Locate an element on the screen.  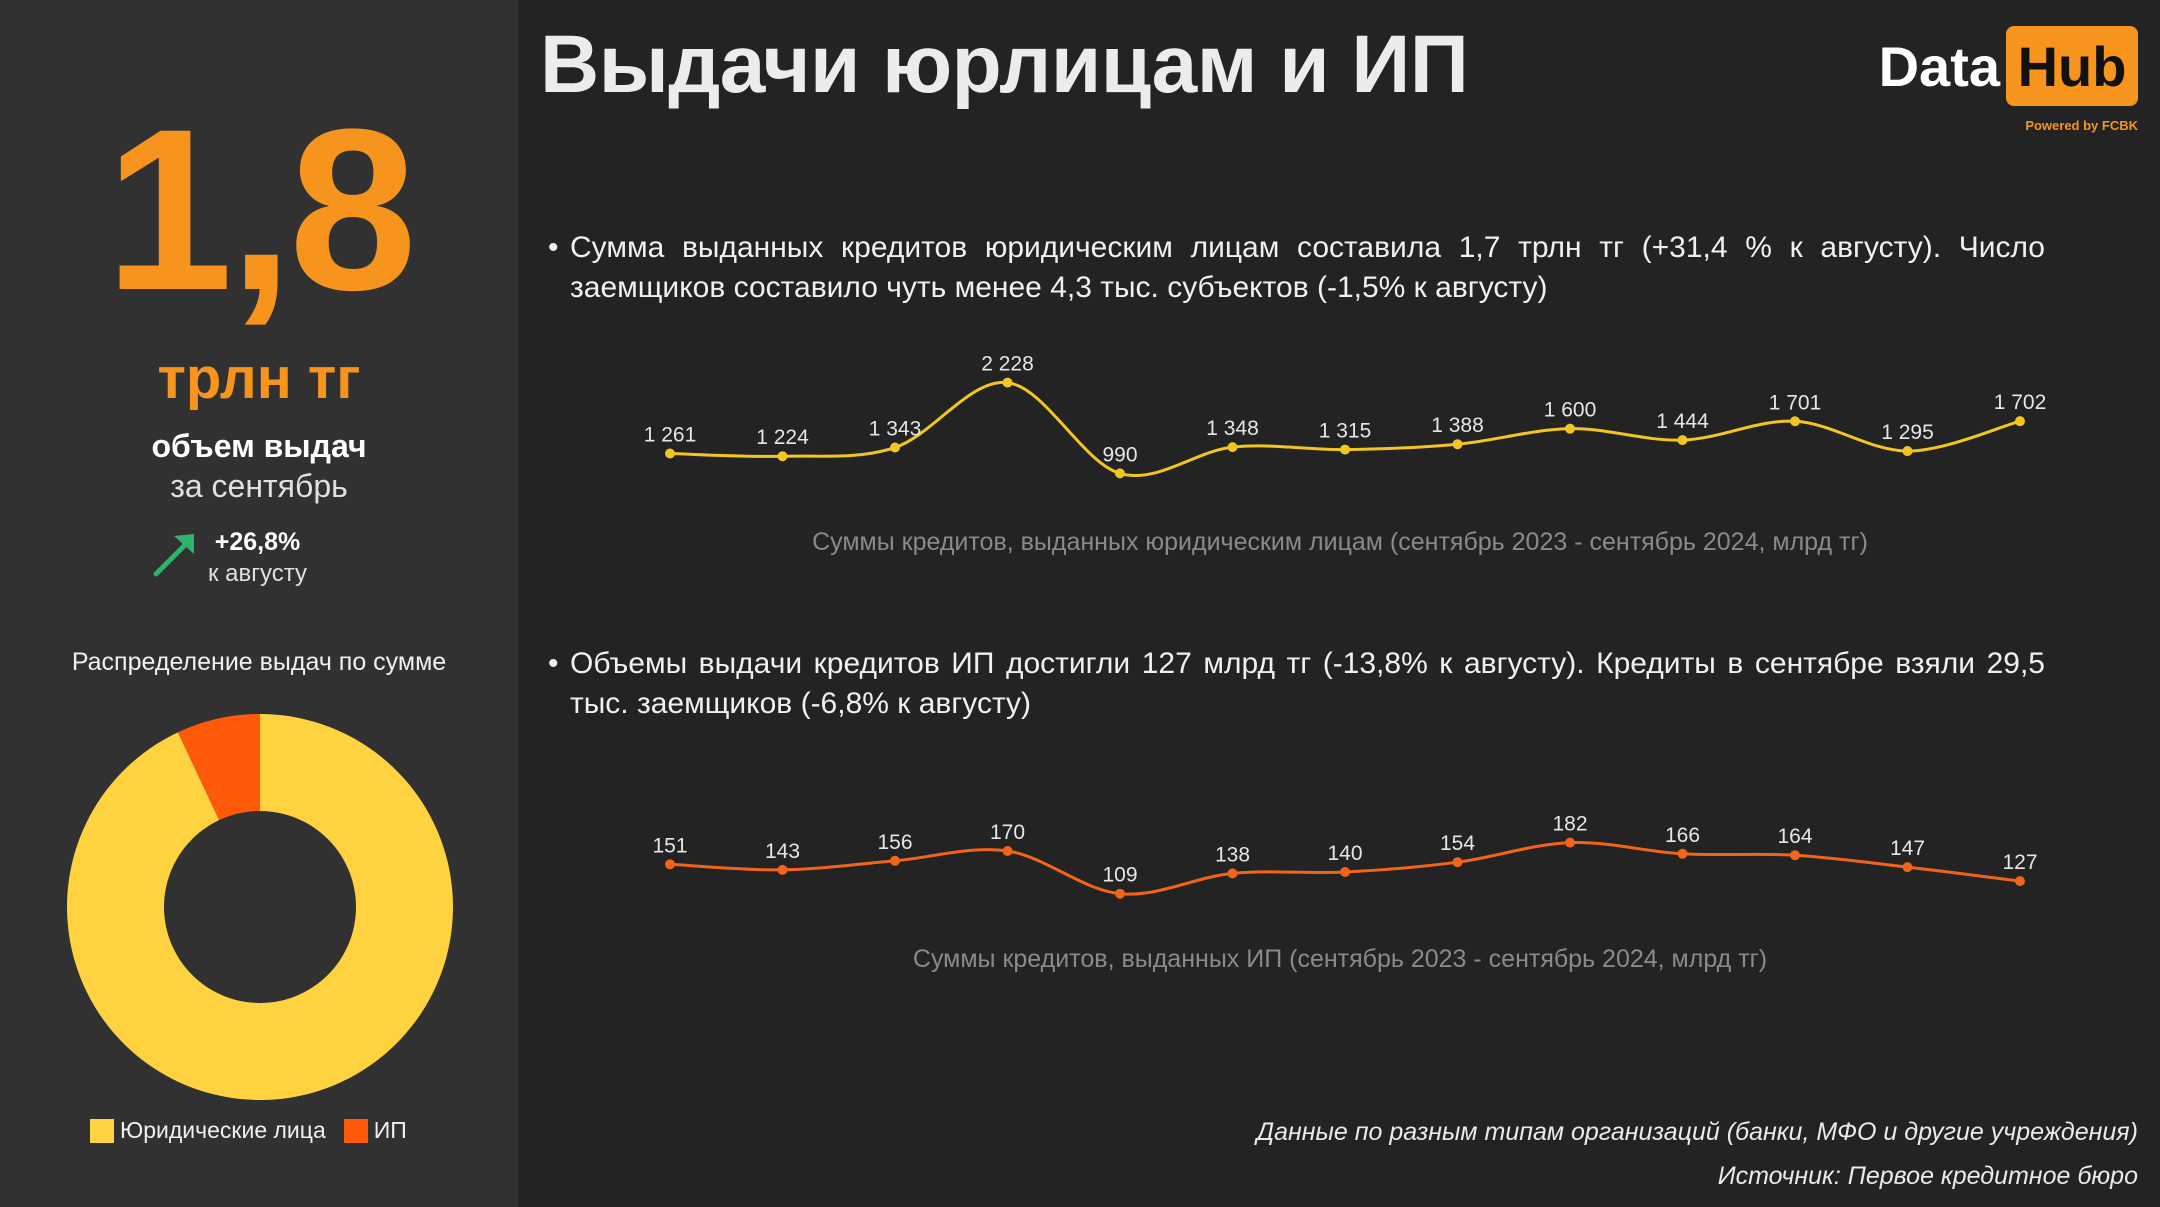
ip-chart-data-label: 140 is located at coordinates (1344, 853).